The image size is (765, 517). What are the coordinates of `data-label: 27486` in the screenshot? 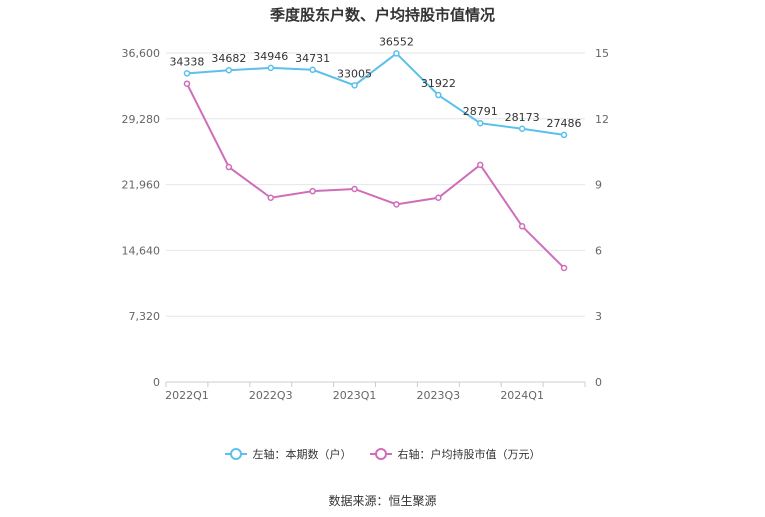 It's located at (564, 123).